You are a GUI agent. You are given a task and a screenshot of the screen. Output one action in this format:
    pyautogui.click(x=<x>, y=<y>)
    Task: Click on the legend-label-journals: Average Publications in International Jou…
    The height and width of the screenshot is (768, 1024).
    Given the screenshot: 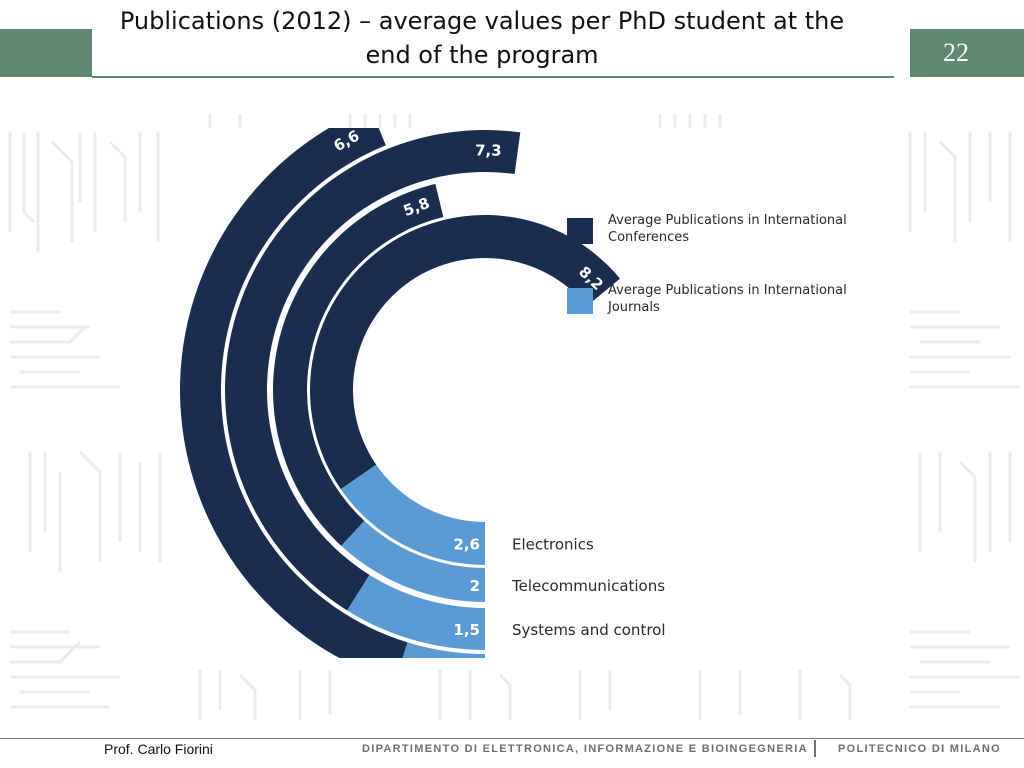 What is the action you would take?
    pyautogui.click(x=727, y=299)
    